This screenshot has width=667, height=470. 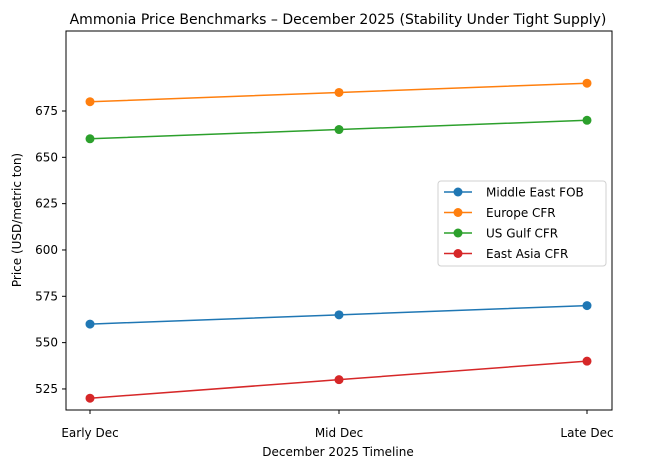 I want to click on x-tick-label: Early Dec, so click(x=89, y=433).